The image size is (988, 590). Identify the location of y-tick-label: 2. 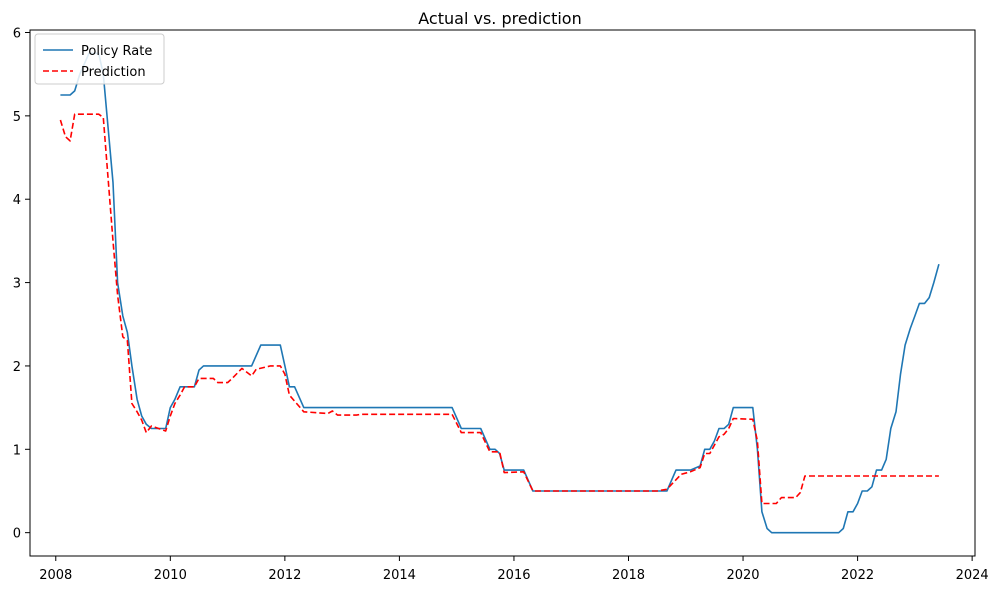
(17, 367).